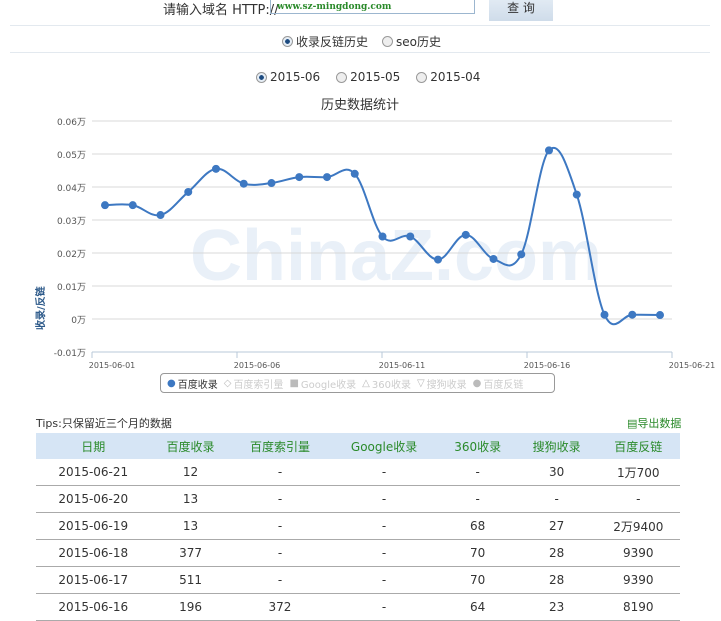  I want to click on table-row: 2015-06-20 13- - - - -, so click(358, 499).